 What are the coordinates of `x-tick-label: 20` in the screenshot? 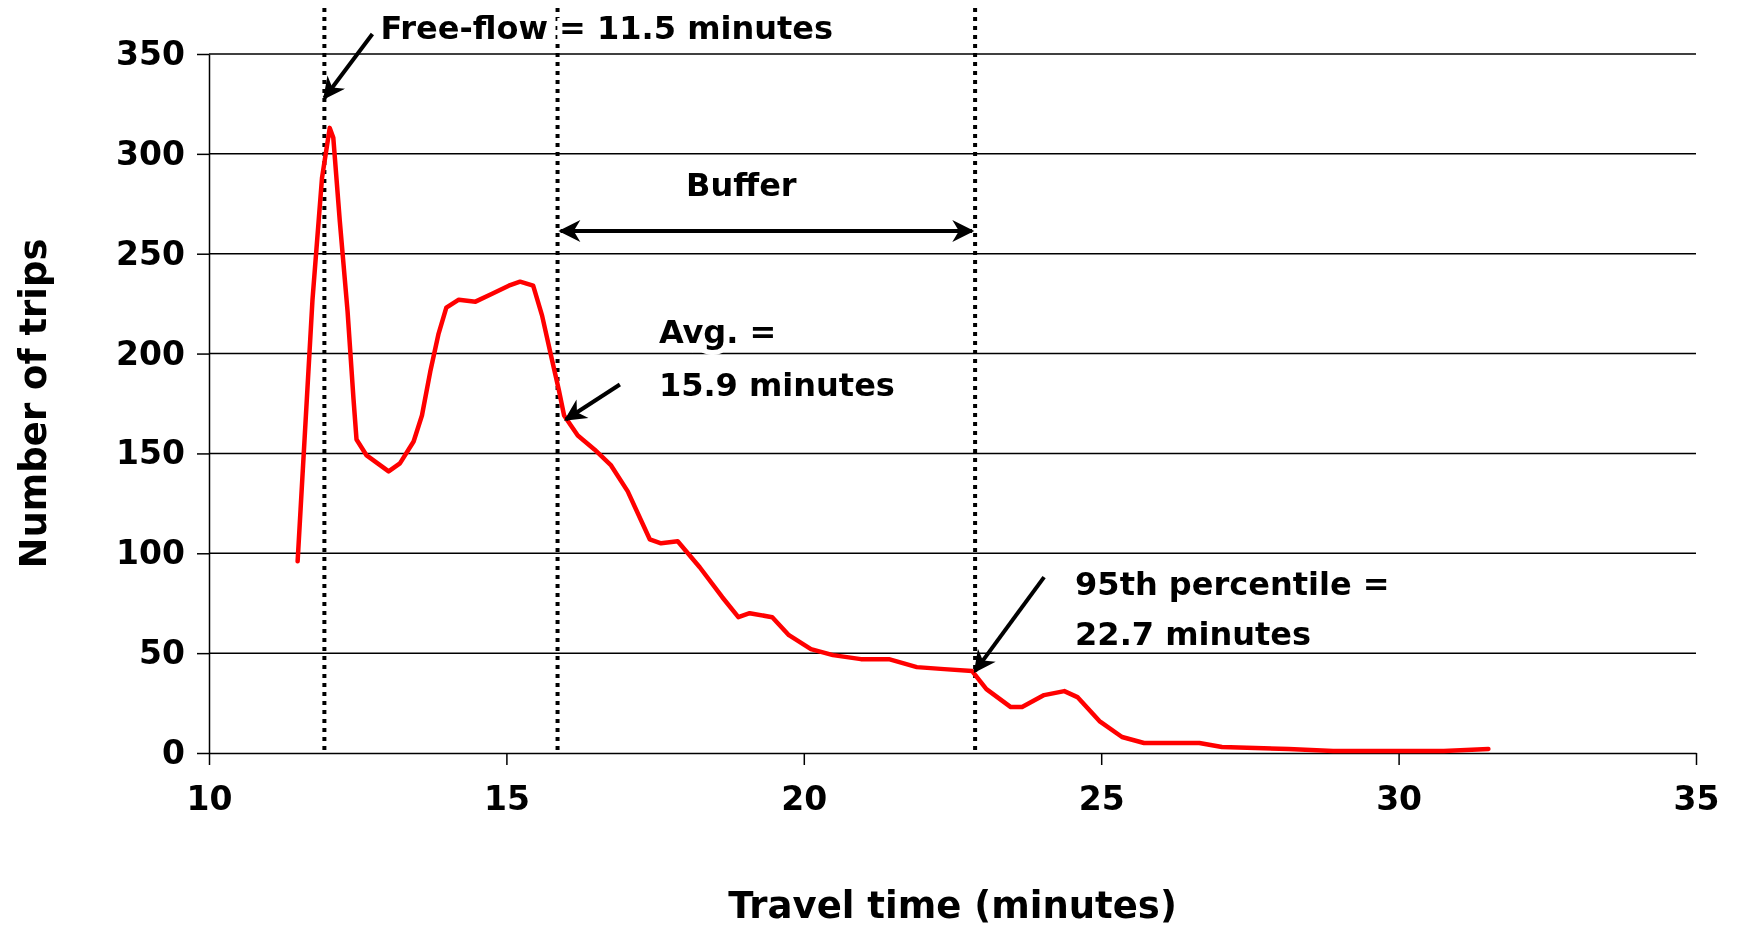 It's located at (804, 799).